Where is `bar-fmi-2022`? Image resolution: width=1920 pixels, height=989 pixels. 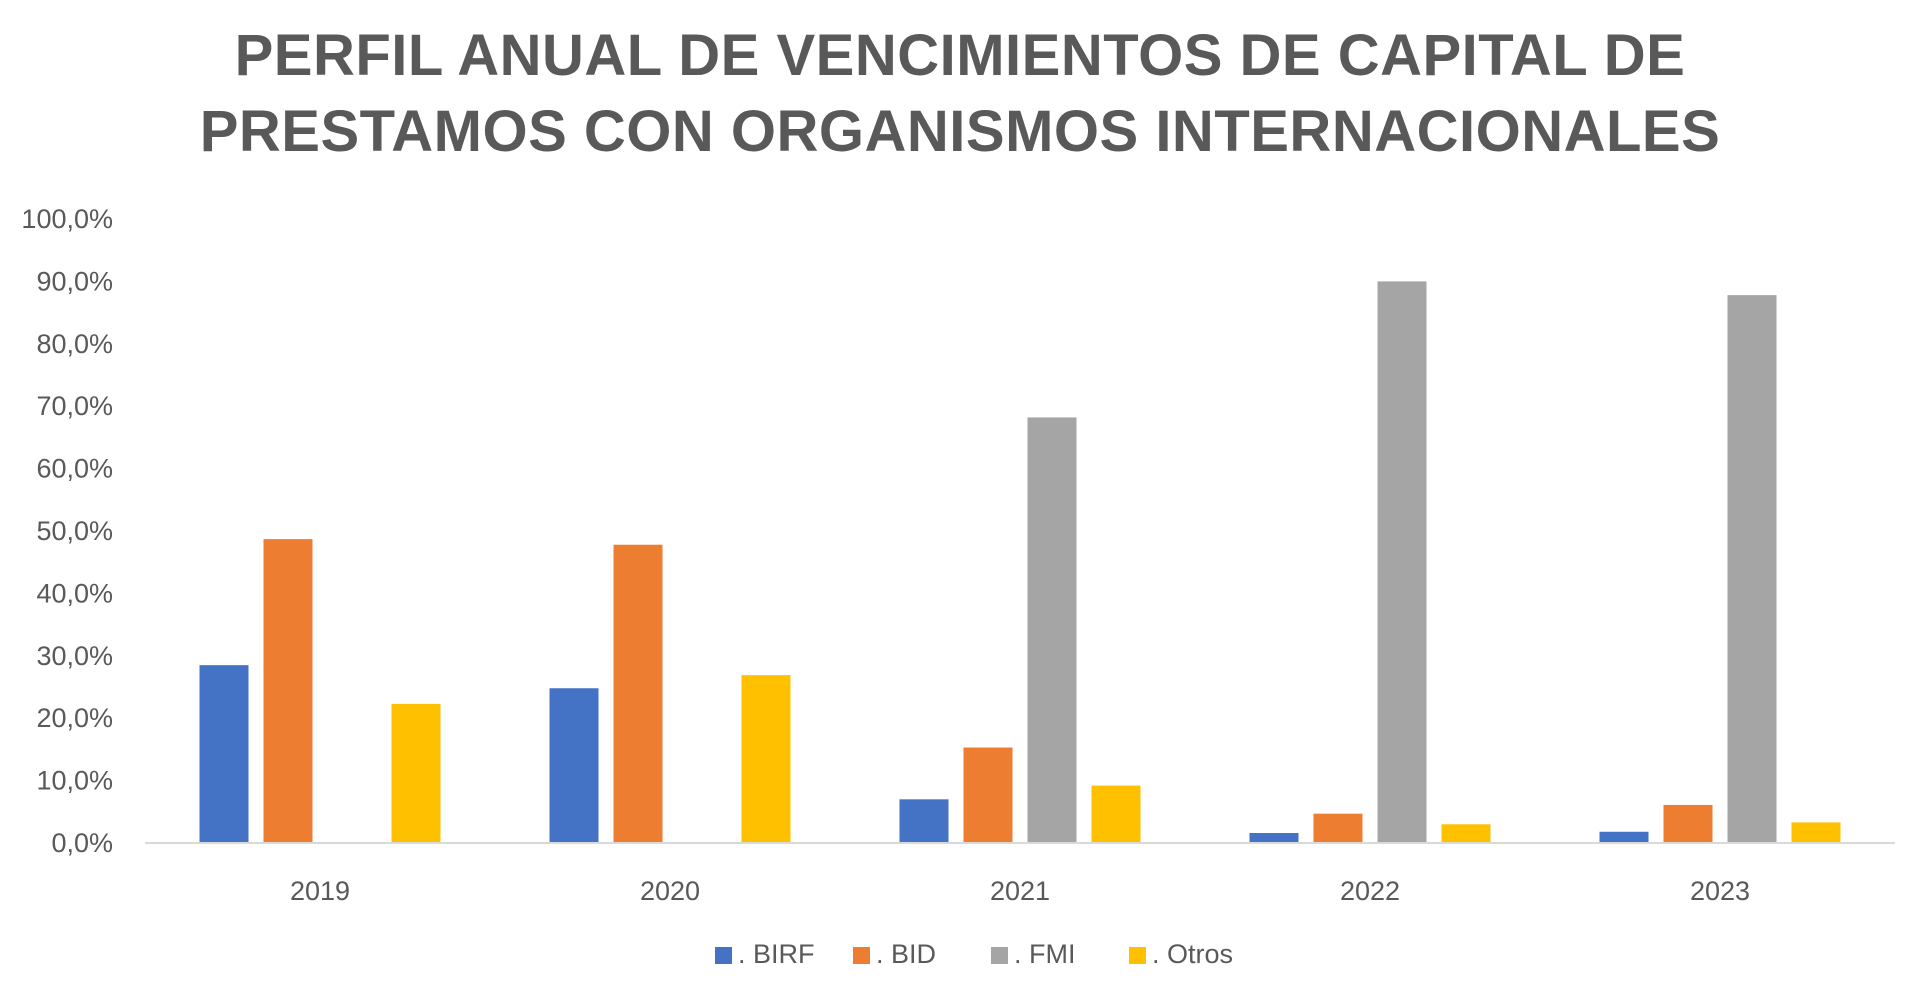 bar-fmi-2022 is located at coordinates (1402, 562).